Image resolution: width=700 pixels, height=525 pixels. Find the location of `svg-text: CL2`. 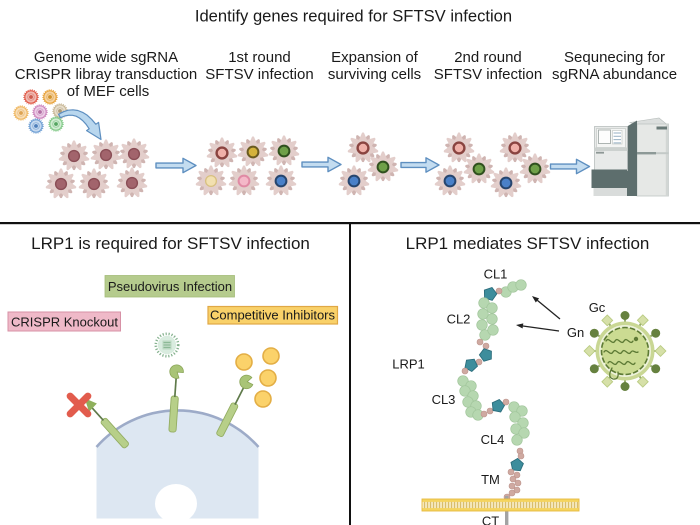

svg-text: CL2 is located at coordinates (459, 319).